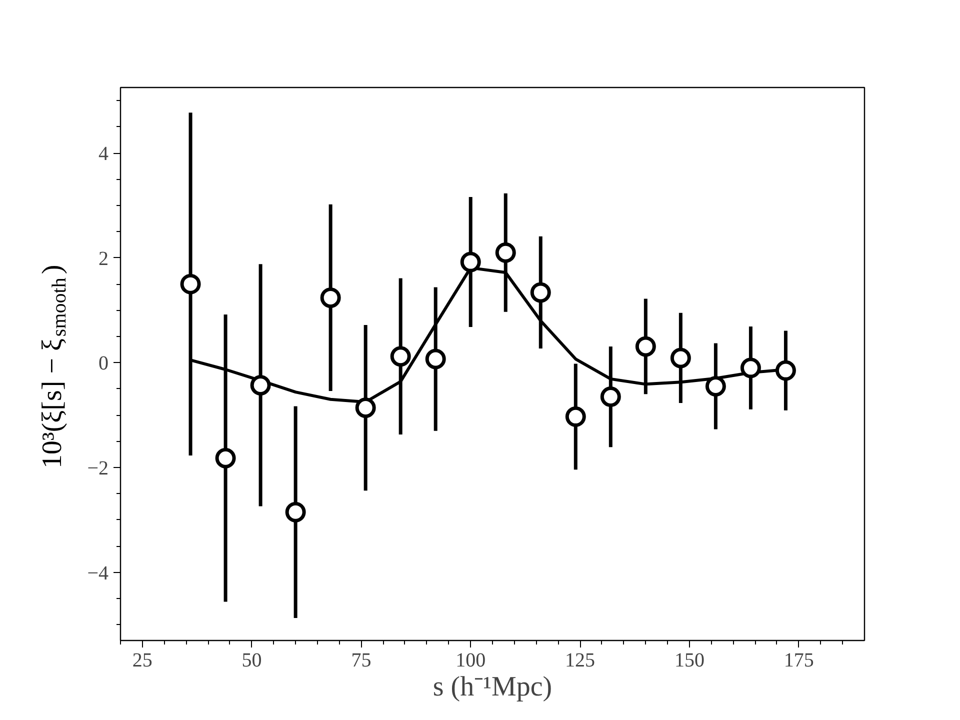 This screenshot has width=960, height=720. Describe the element at coordinates (361, 661) in the screenshot. I see `x-tick-label: 75` at that location.